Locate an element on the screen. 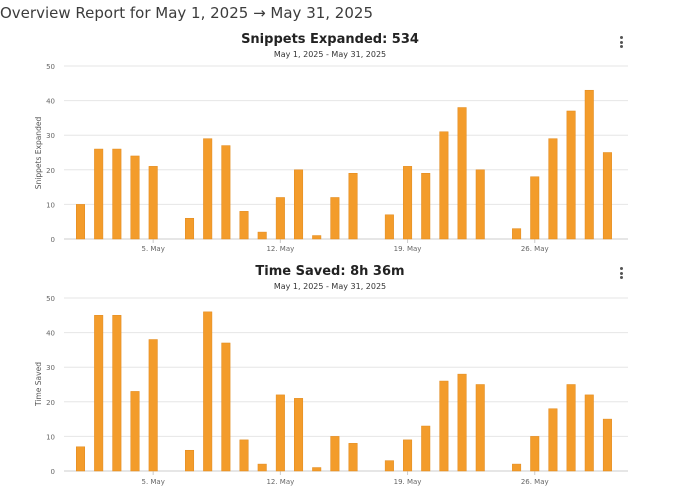  chart-title: Snippets Expanded: 534 is located at coordinates (330, 39).